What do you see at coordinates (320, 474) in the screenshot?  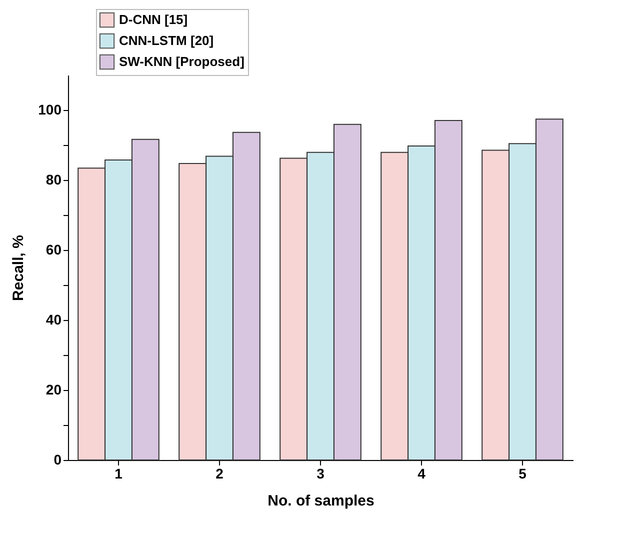 I see `x-tick-label: 3` at bounding box center [320, 474].